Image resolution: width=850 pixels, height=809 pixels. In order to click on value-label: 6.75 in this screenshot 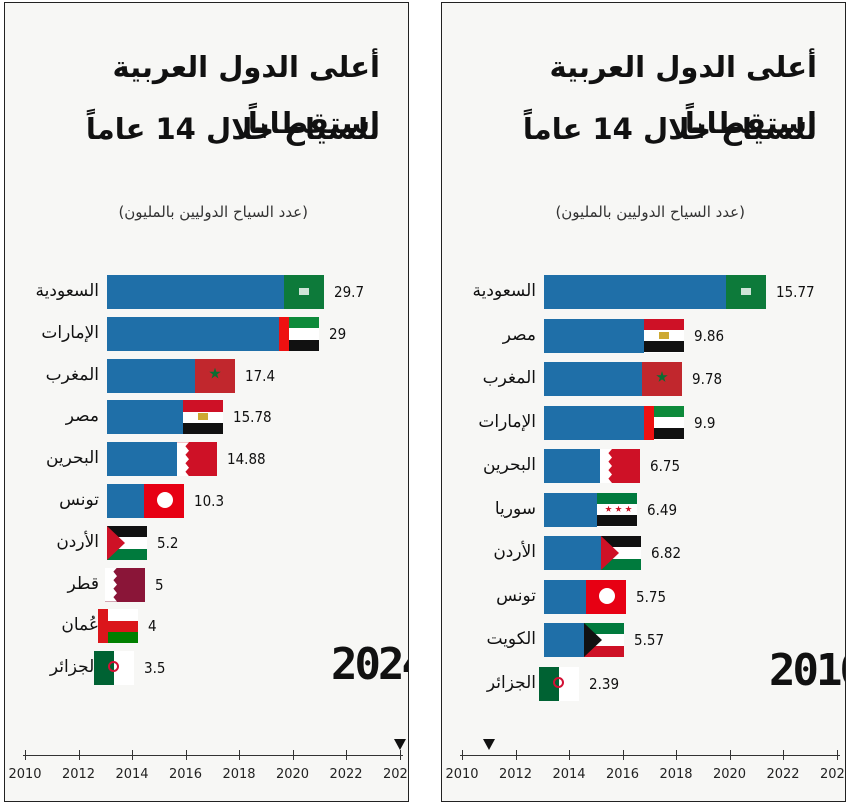, I will do `click(665, 466)`.